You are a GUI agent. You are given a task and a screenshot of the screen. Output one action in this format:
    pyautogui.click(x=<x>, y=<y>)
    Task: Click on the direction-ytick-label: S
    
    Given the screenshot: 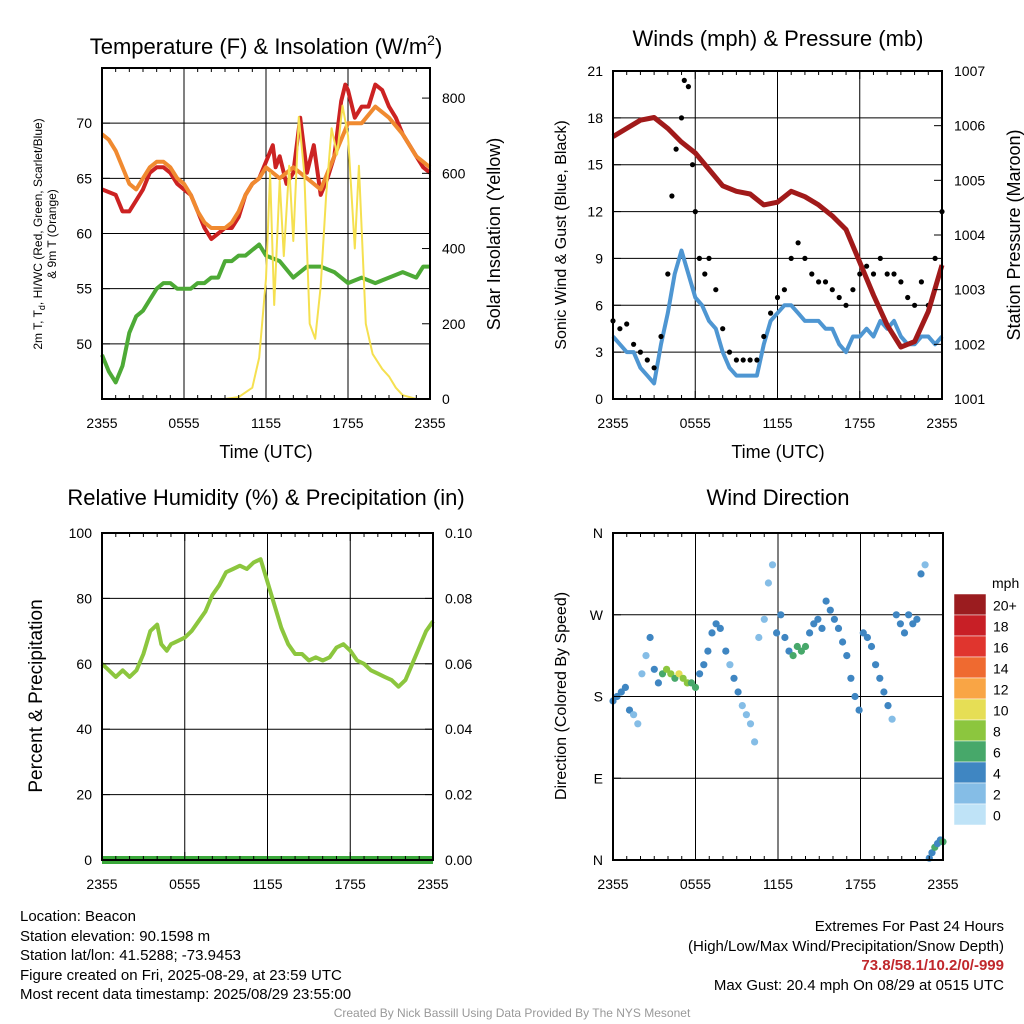 What is the action you would take?
    pyautogui.click(x=598, y=697)
    